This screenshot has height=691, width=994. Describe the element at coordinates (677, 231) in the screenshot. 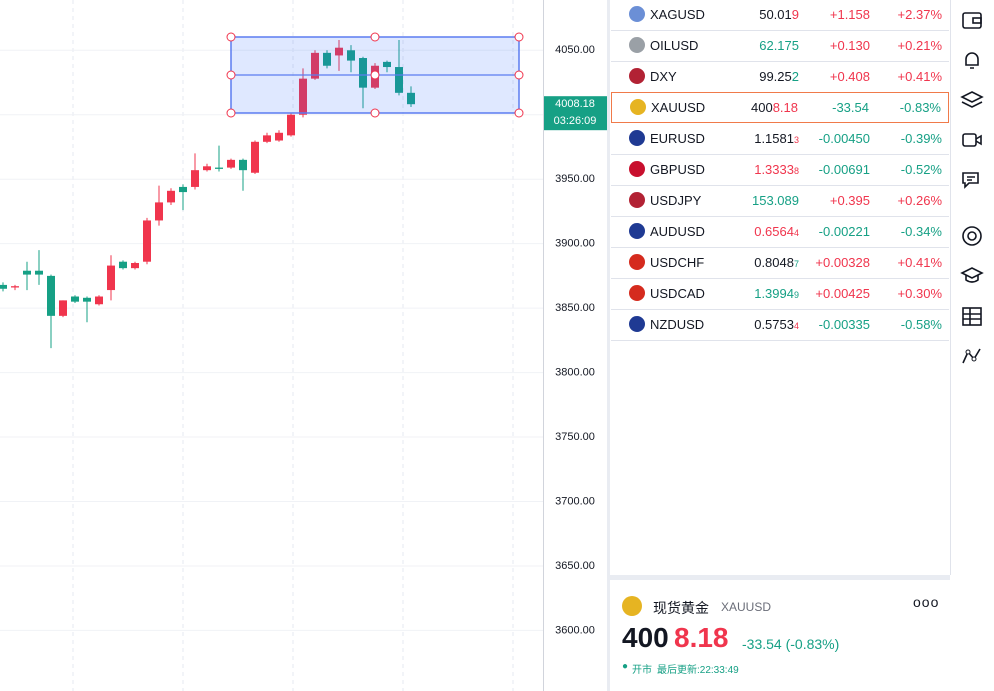

I see `symbol: AUDUSD` at that location.